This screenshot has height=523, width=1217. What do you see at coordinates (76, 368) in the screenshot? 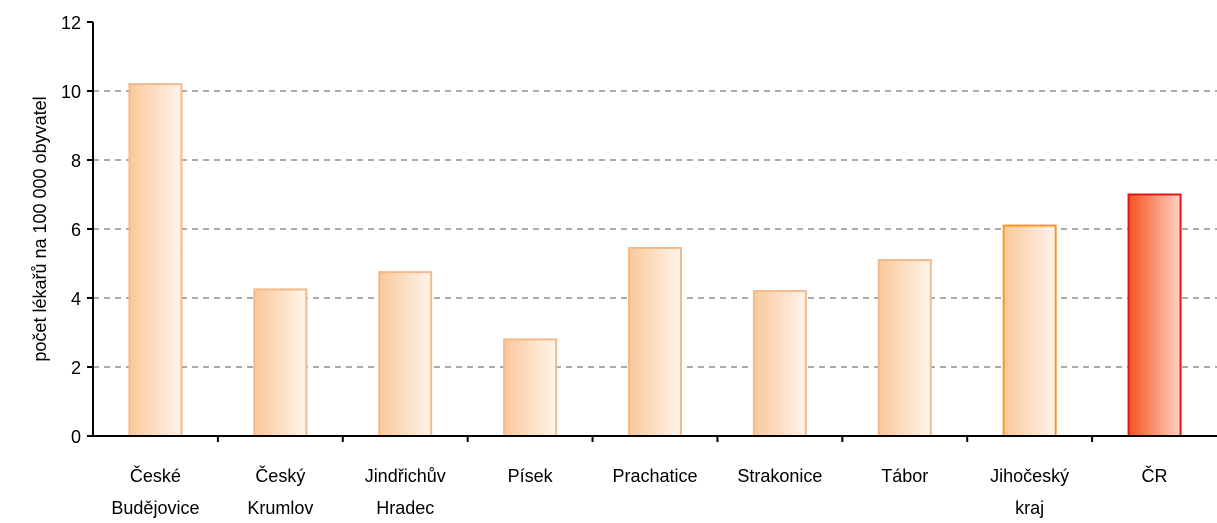
I see `y-tick-label: 2` at bounding box center [76, 368].